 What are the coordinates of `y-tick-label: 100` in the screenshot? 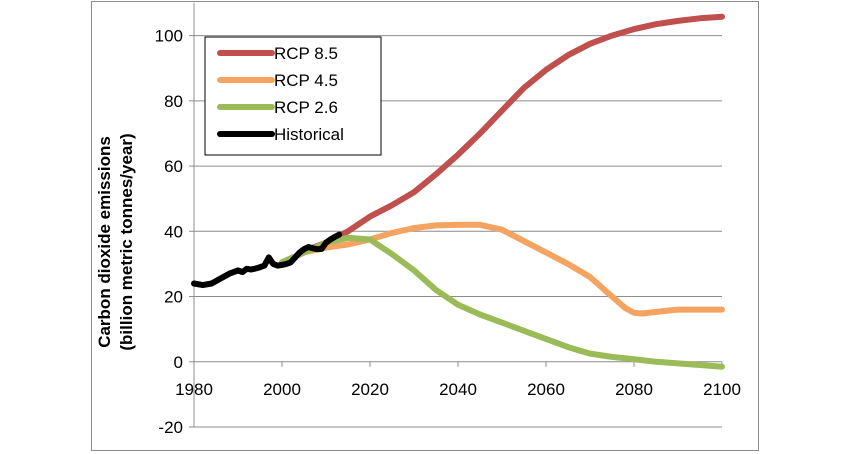 It's located at (169, 36).